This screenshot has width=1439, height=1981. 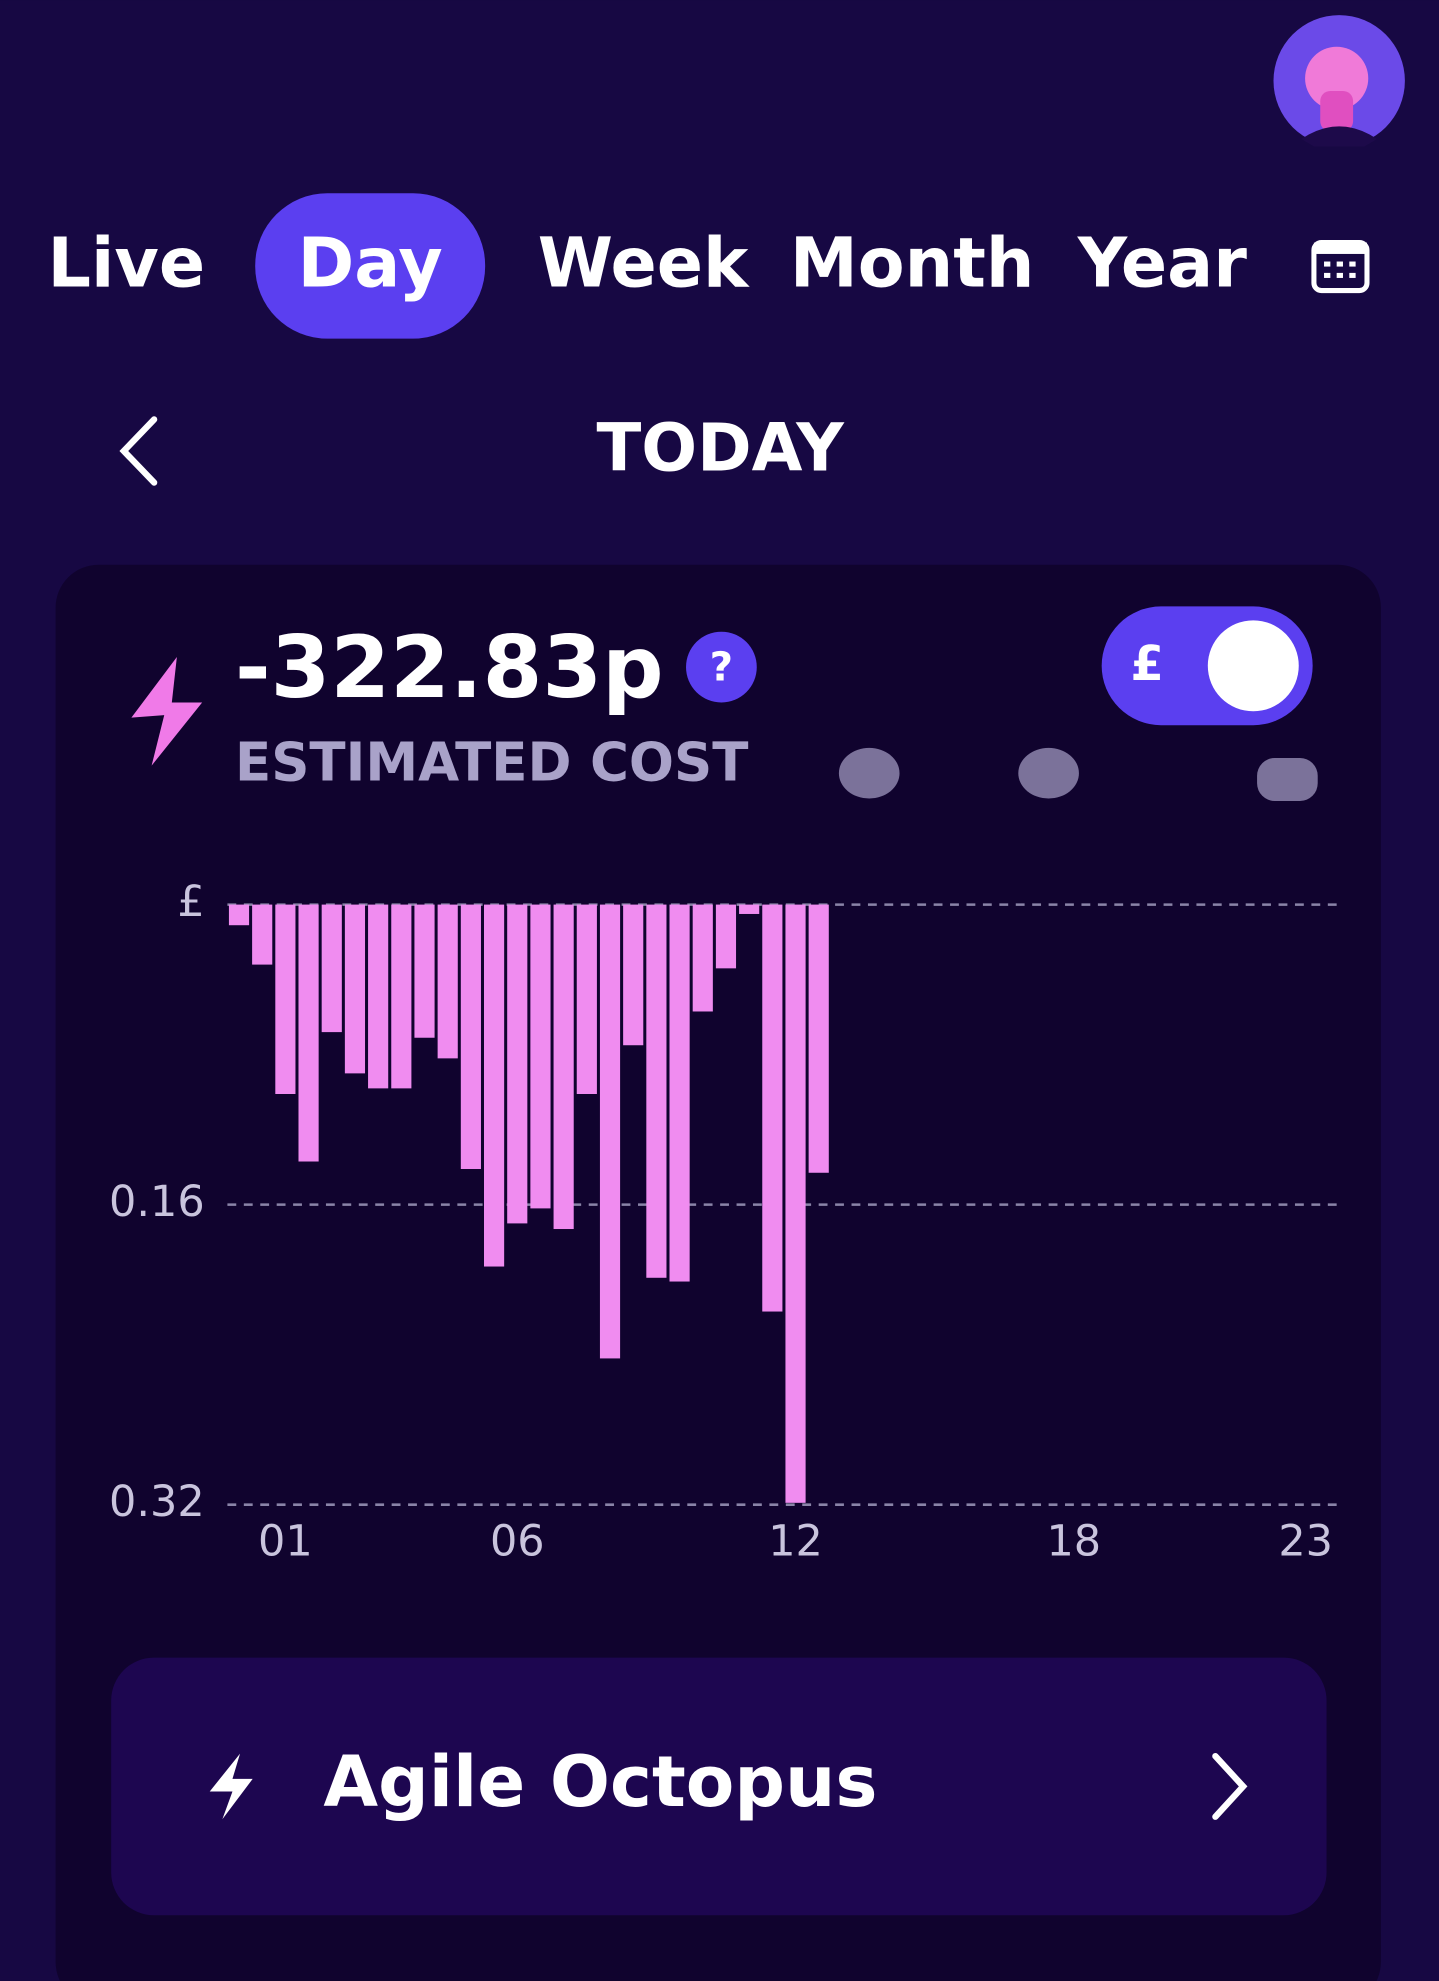 I want to click on y-tick-label: 0.32, so click(x=157, y=1502).